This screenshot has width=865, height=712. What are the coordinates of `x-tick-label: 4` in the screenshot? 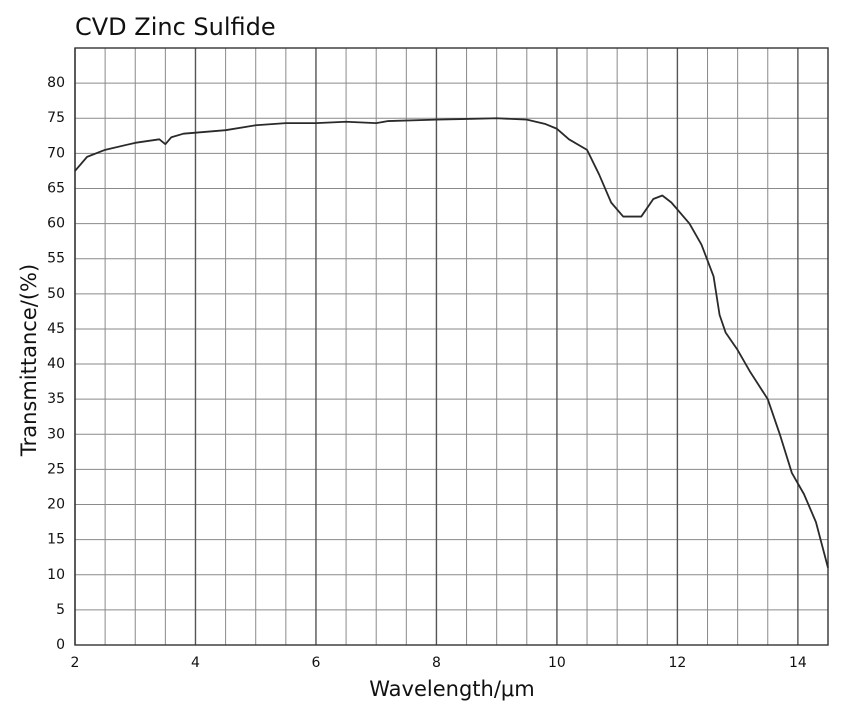 It's located at (195, 663).